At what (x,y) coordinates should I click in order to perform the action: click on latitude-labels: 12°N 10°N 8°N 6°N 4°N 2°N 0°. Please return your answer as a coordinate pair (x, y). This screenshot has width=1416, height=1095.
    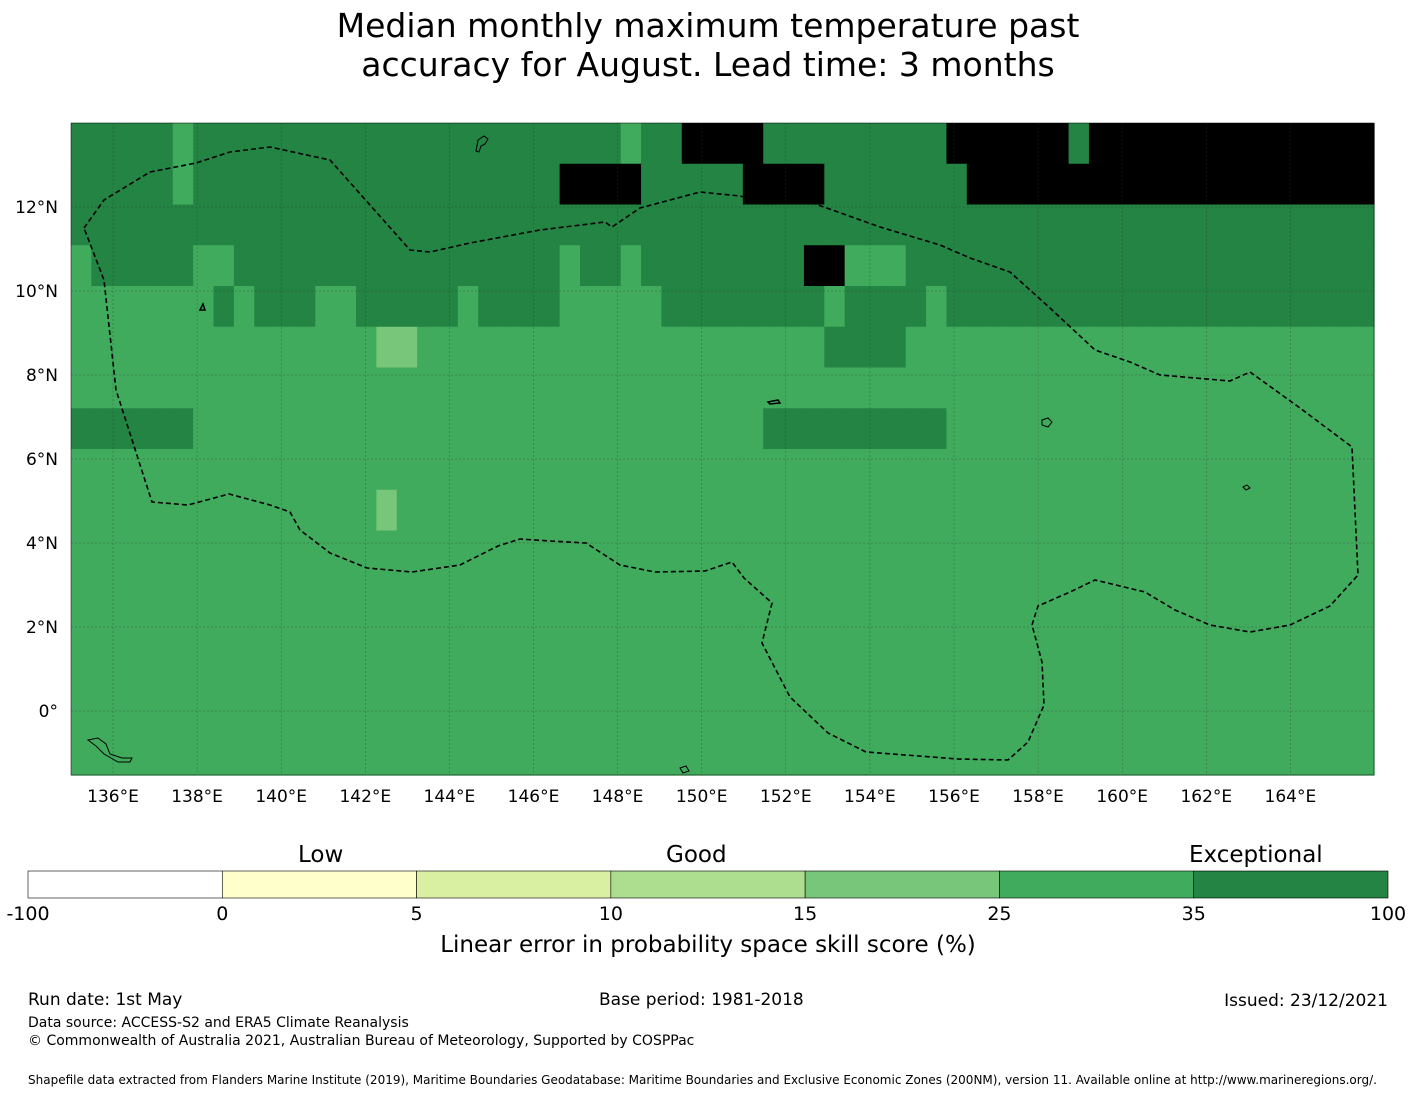
    Looking at the image, I should click on (36, 460).